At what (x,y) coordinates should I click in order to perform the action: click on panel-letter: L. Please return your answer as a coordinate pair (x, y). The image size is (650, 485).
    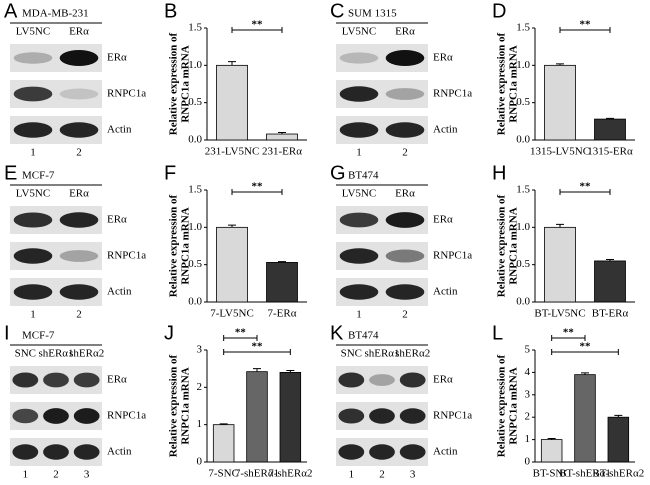
    Looking at the image, I should click on (497, 333).